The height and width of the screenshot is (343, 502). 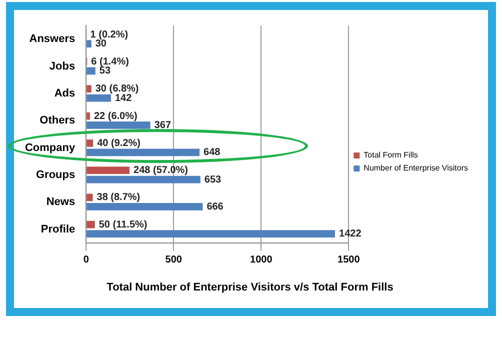 What do you see at coordinates (123, 98) in the screenshot?
I see `data-label: 142` at bounding box center [123, 98].